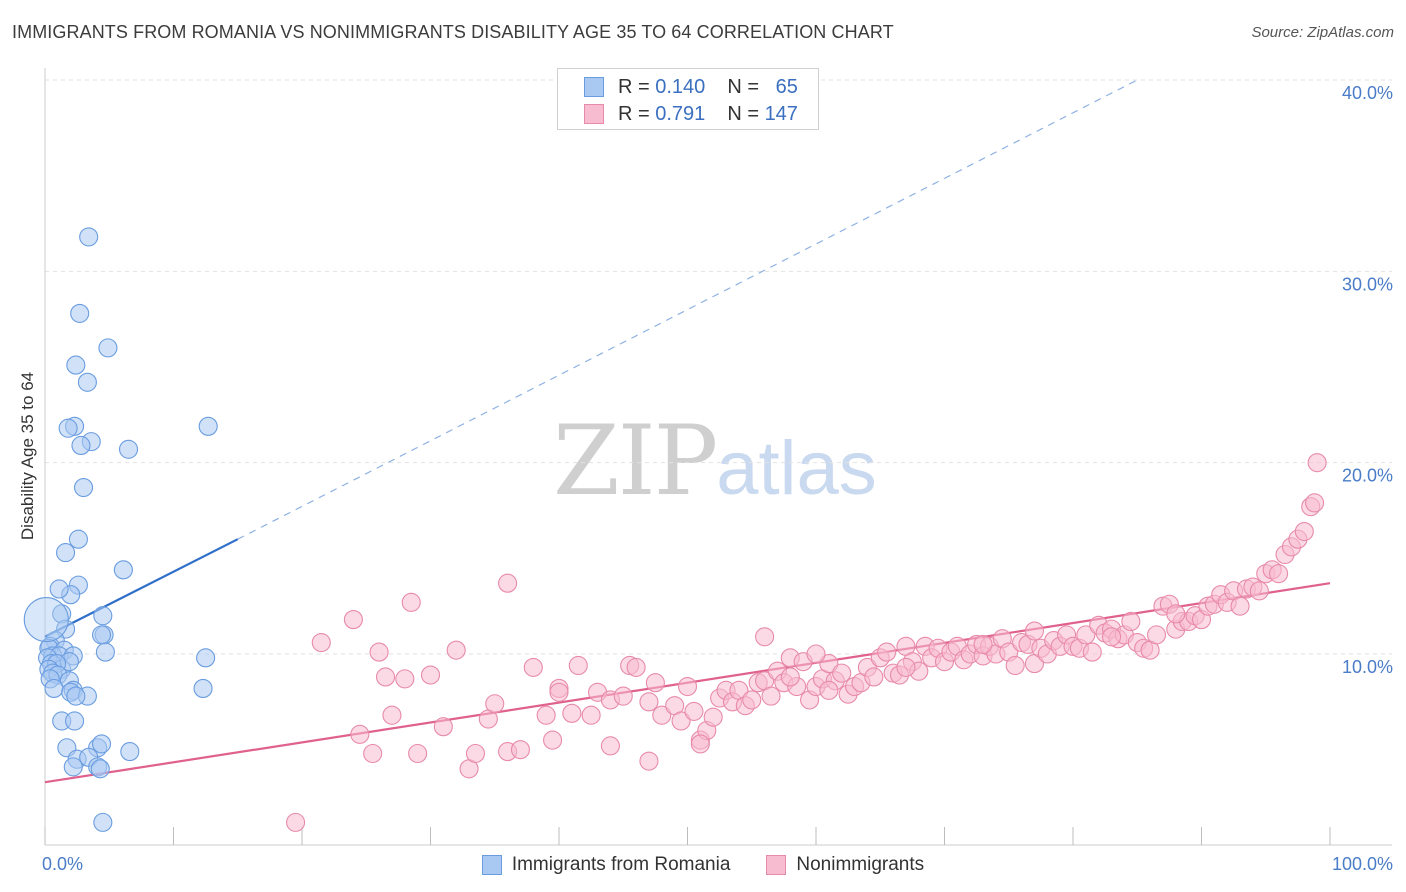 The width and height of the screenshot is (1406, 892). I want to click on legend-n-value: 147, so click(781, 113).